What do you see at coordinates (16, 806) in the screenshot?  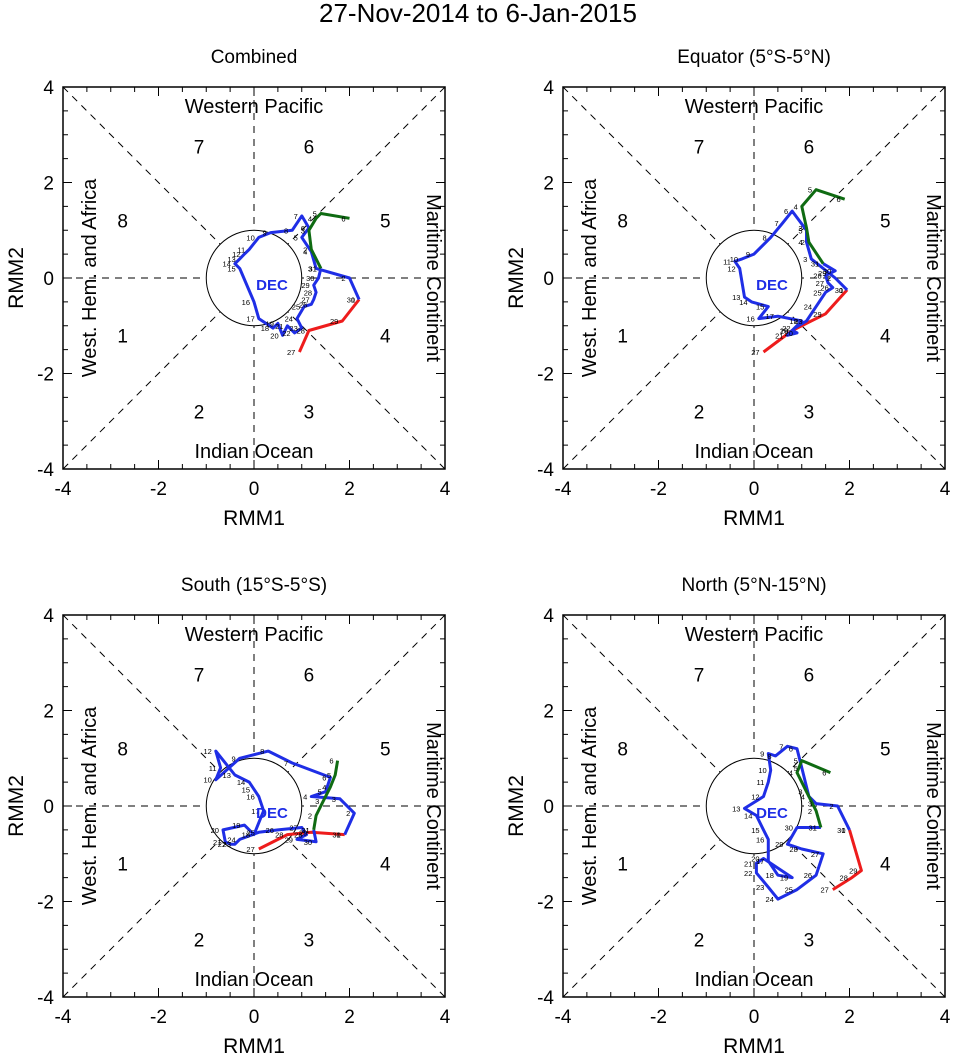 I see `y-axis-label: RMM2` at bounding box center [16, 806].